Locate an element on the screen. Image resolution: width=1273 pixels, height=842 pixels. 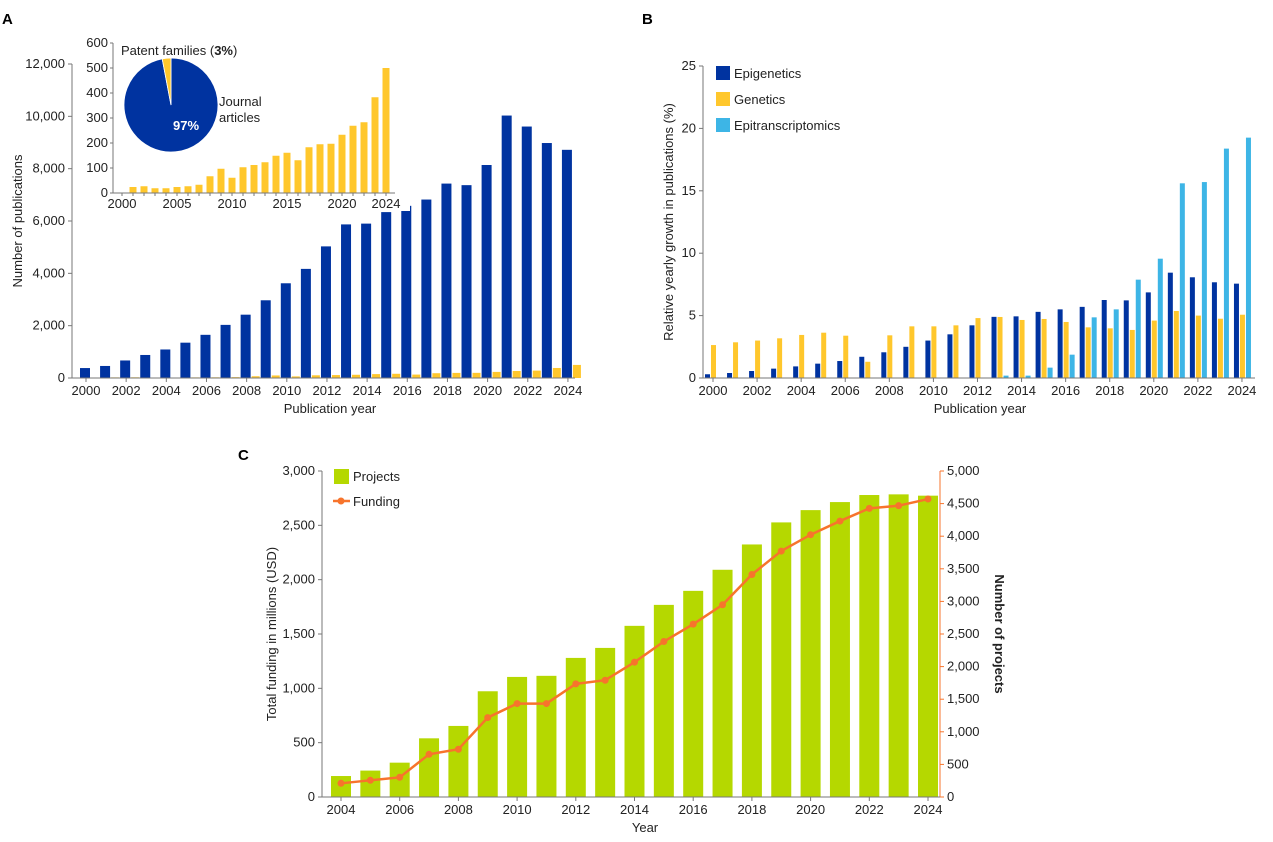
inset-x-tick-label: 2015 is located at coordinates (287, 203).